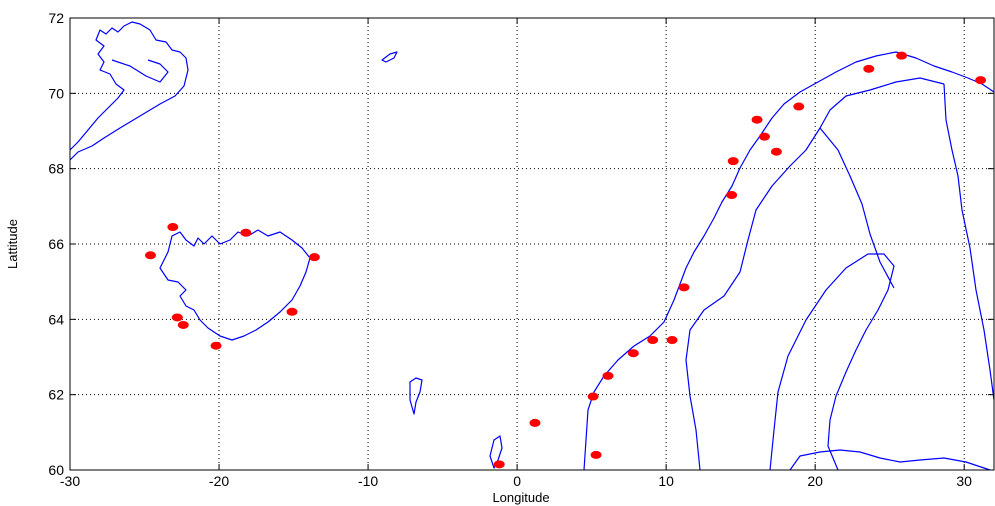  I want to click on y-tick-label: 60, so click(56, 470).